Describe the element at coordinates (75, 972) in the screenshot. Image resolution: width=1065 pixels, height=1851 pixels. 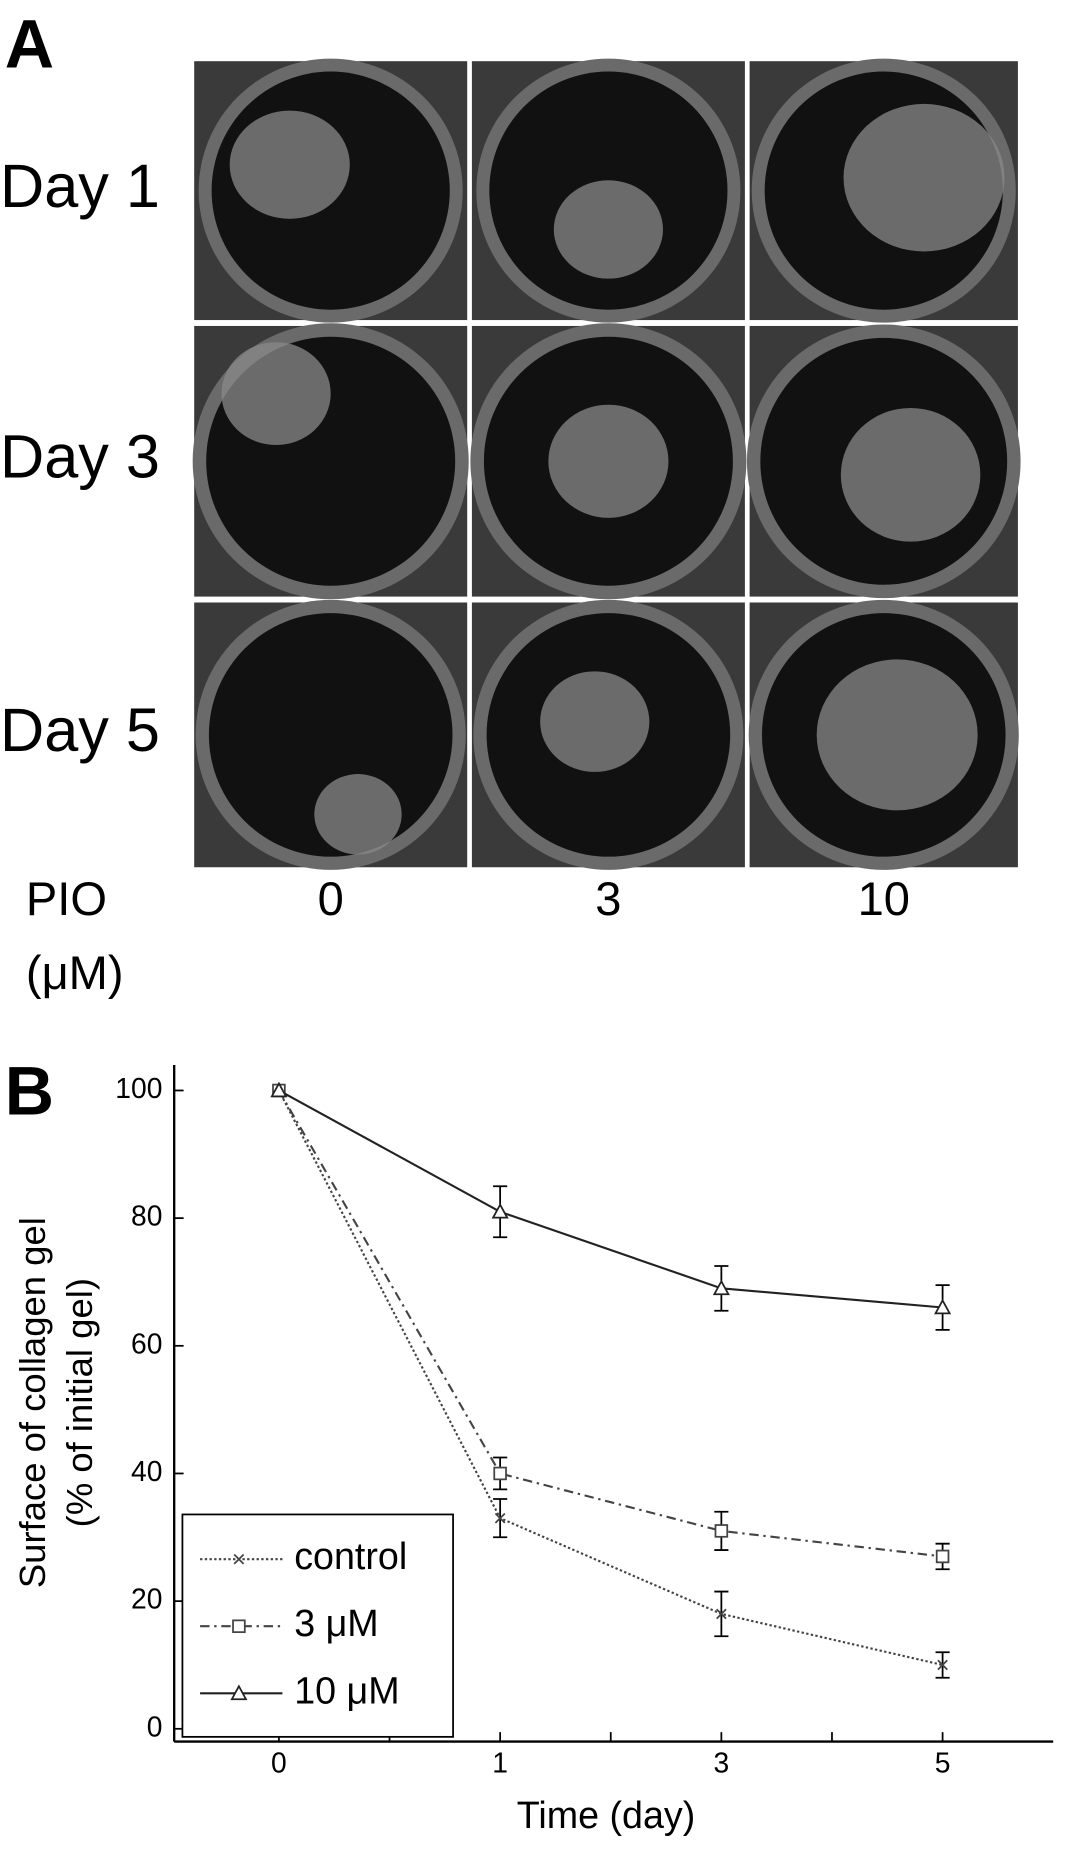
I see `x-title: (μM)` at that location.